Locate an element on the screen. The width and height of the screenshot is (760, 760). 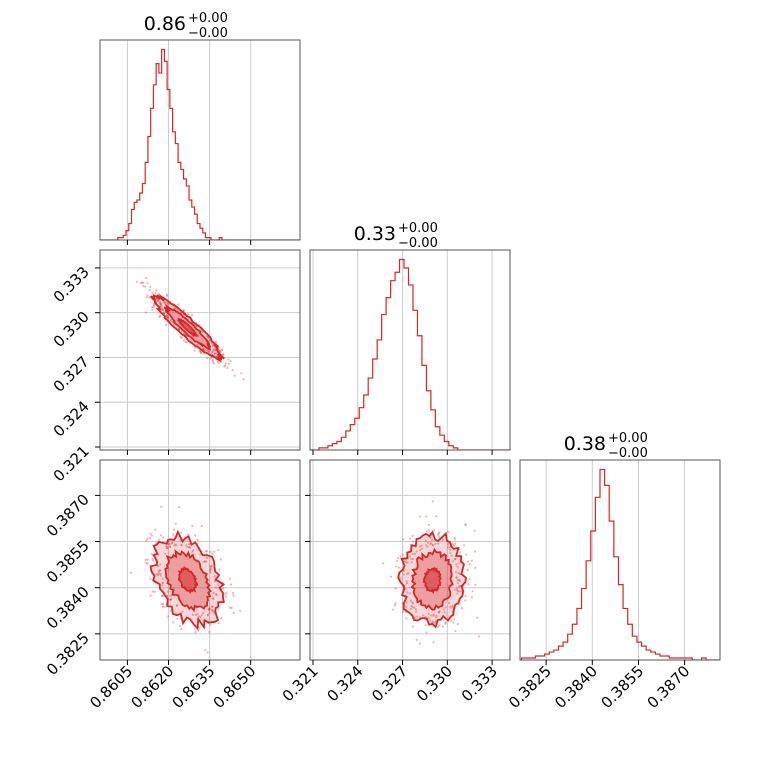
x-tick-label: 0.3825 is located at coordinates (530, 687).